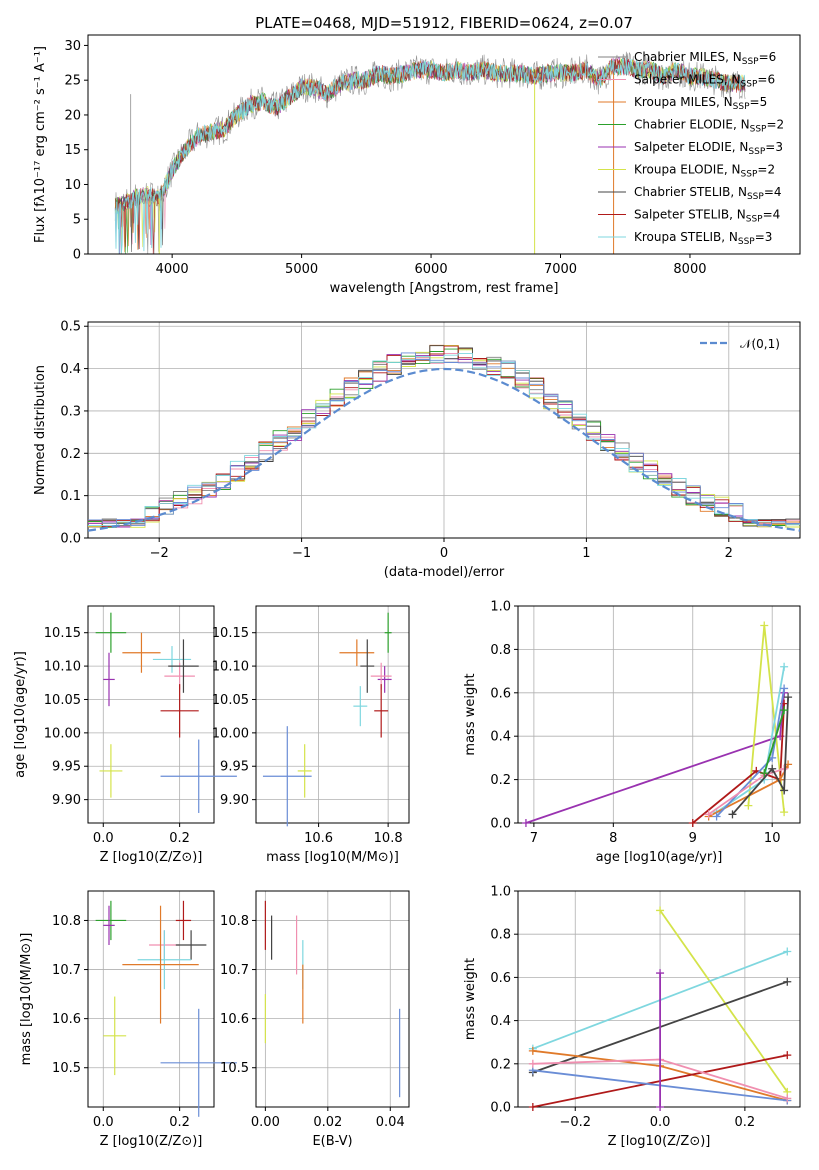 The image size is (819, 1170). What do you see at coordinates (703, 238) in the screenshot?
I see `legend-entry: Kroupa STELIB, NSSP=3` at bounding box center [703, 238].